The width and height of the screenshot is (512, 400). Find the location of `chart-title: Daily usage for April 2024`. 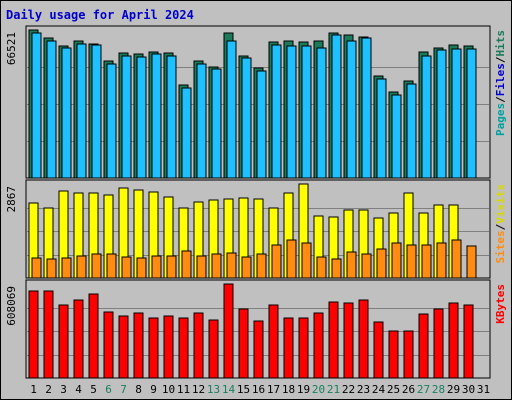

chart-title: Daily usage for April 2024 is located at coordinates (100, 15).